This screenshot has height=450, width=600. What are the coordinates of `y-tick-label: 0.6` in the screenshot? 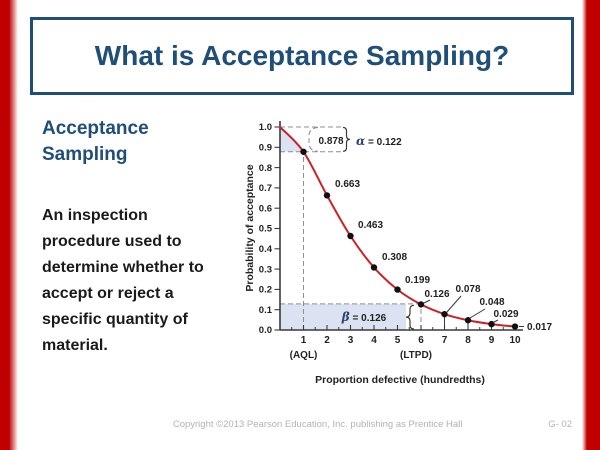 It's located at (265, 208).